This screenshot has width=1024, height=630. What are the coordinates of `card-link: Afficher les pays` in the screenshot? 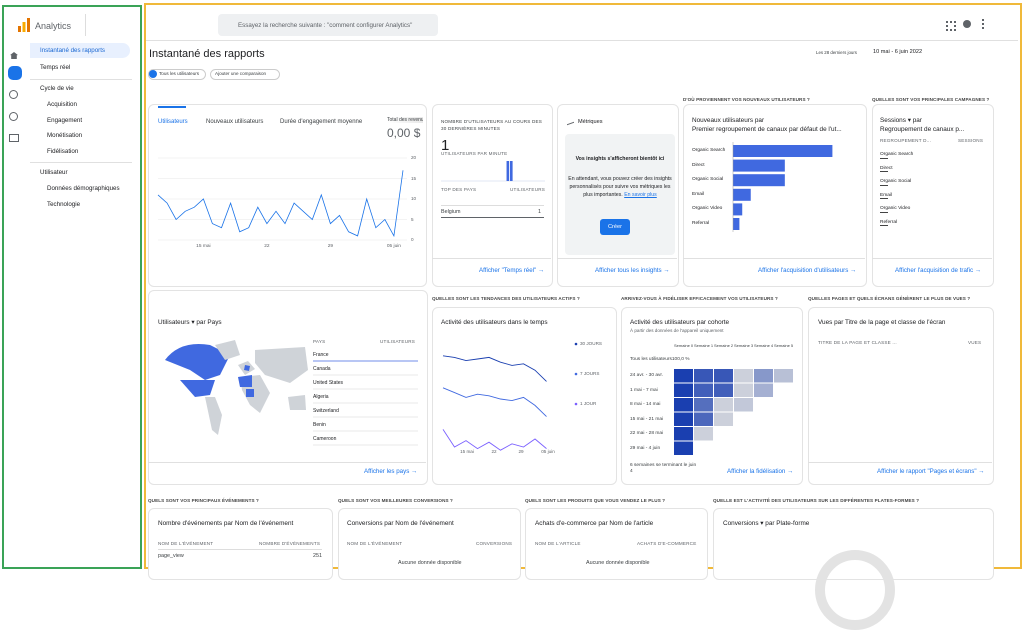 It's located at (390, 471).